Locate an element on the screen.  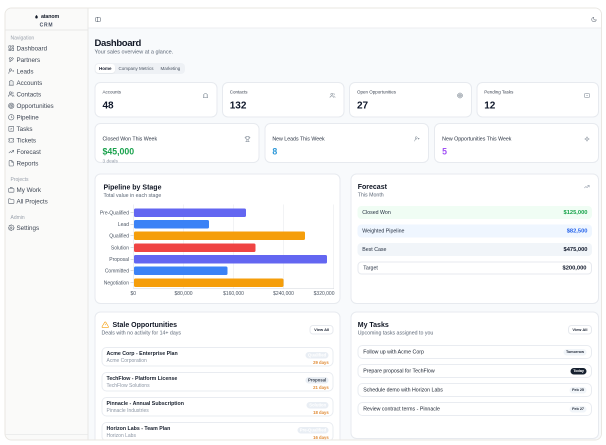
svg-text: $80,000 is located at coordinates (183, 294).